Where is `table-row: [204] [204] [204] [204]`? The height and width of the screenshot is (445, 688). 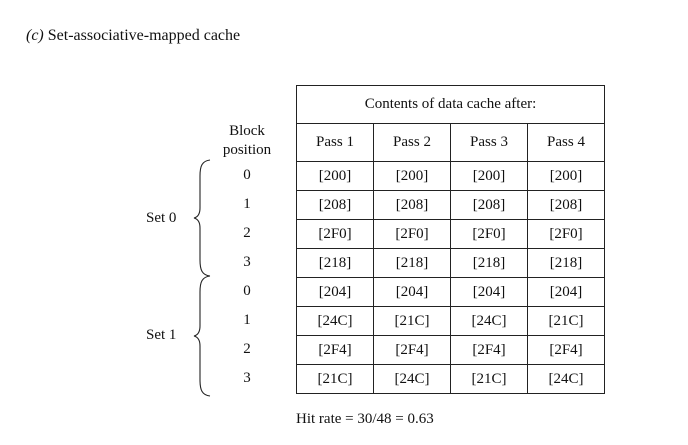 table-row: [204] [204] [204] [204] is located at coordinates (450, 292).